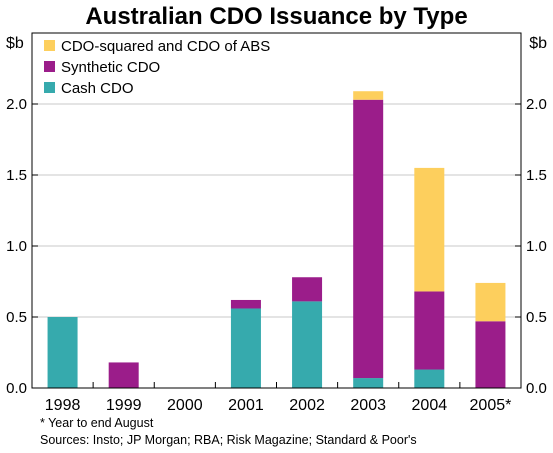 This screenshot has width=553, height=453. Describe the element at coordinates (307, 405) in the screenshot. I see `x-category-label: 2002` at that location.